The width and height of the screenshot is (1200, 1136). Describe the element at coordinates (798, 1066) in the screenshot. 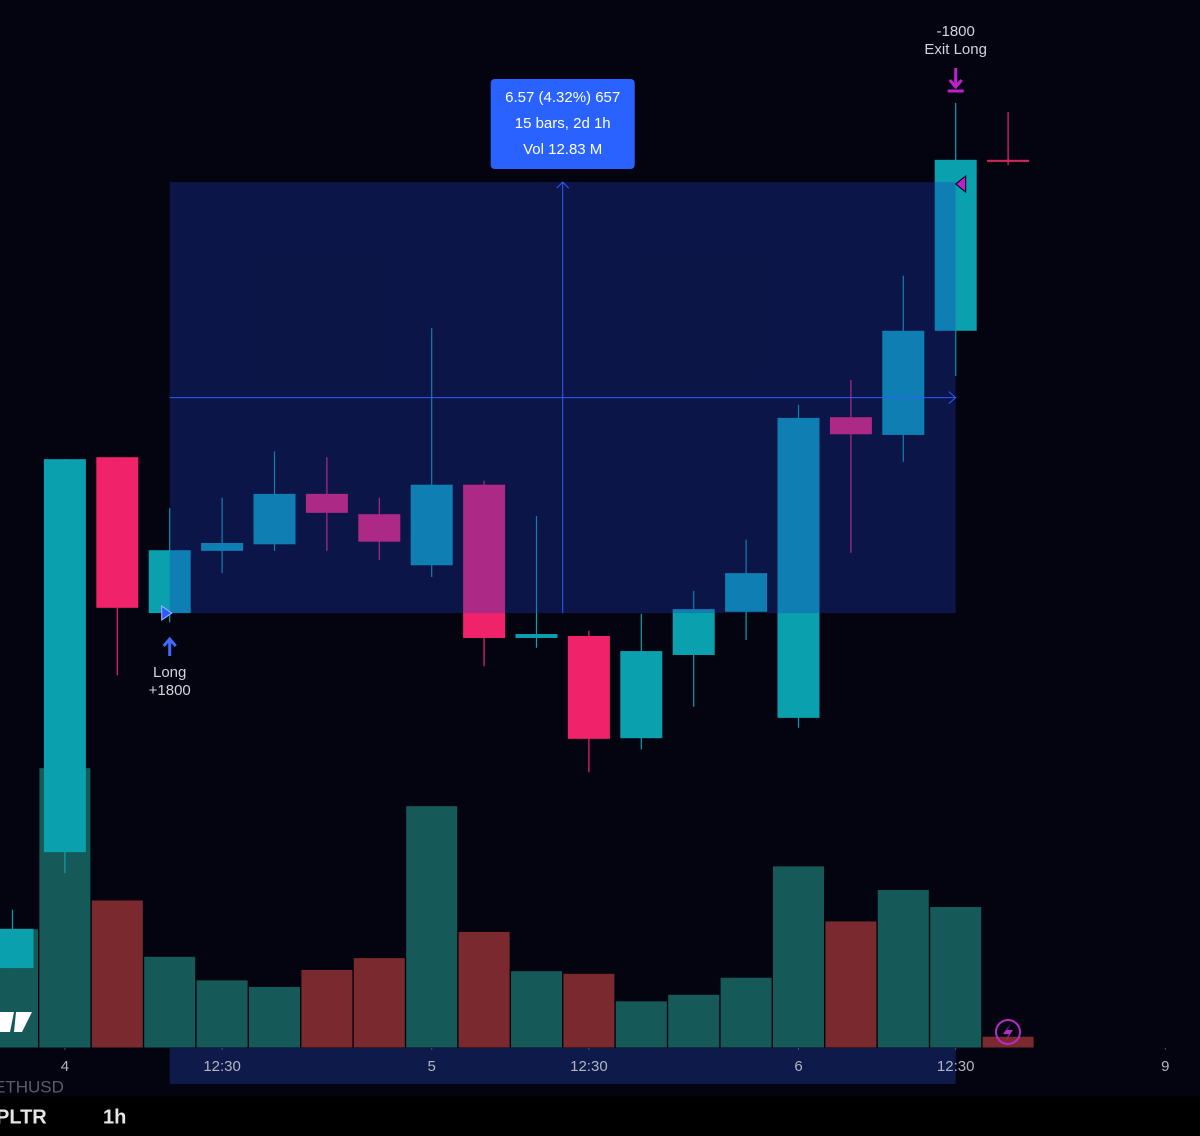

I see `x-tick-label: 6` at that location.